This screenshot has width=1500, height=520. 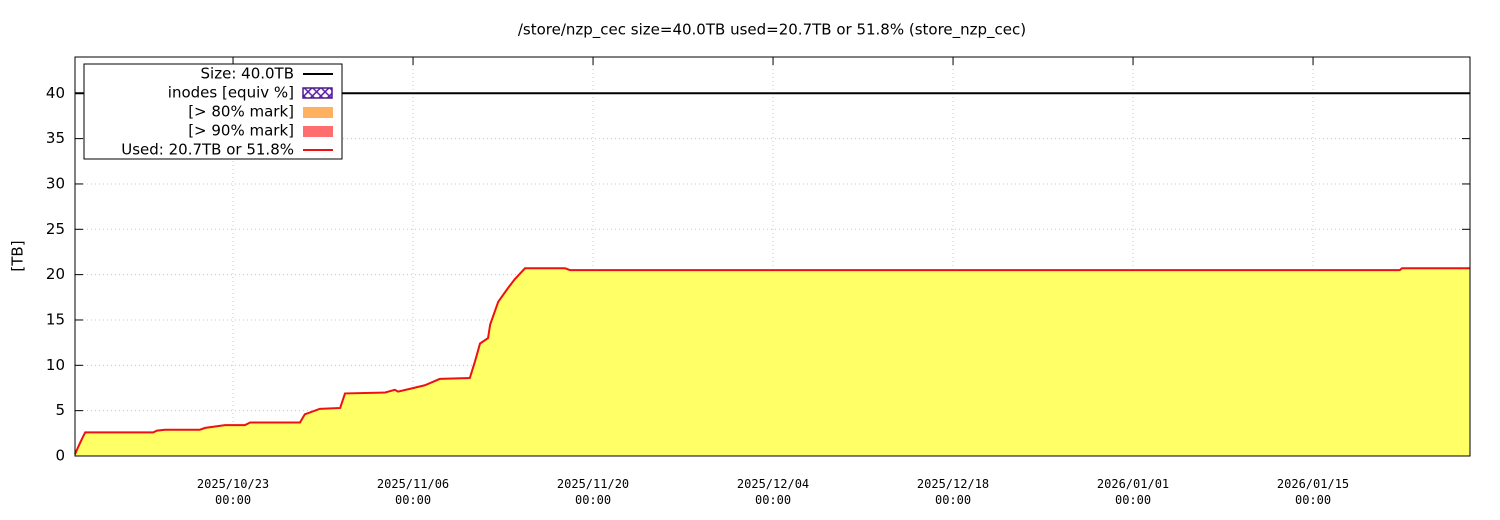 I want to click on y-tick-label: 0, so click(x=60, y=456).